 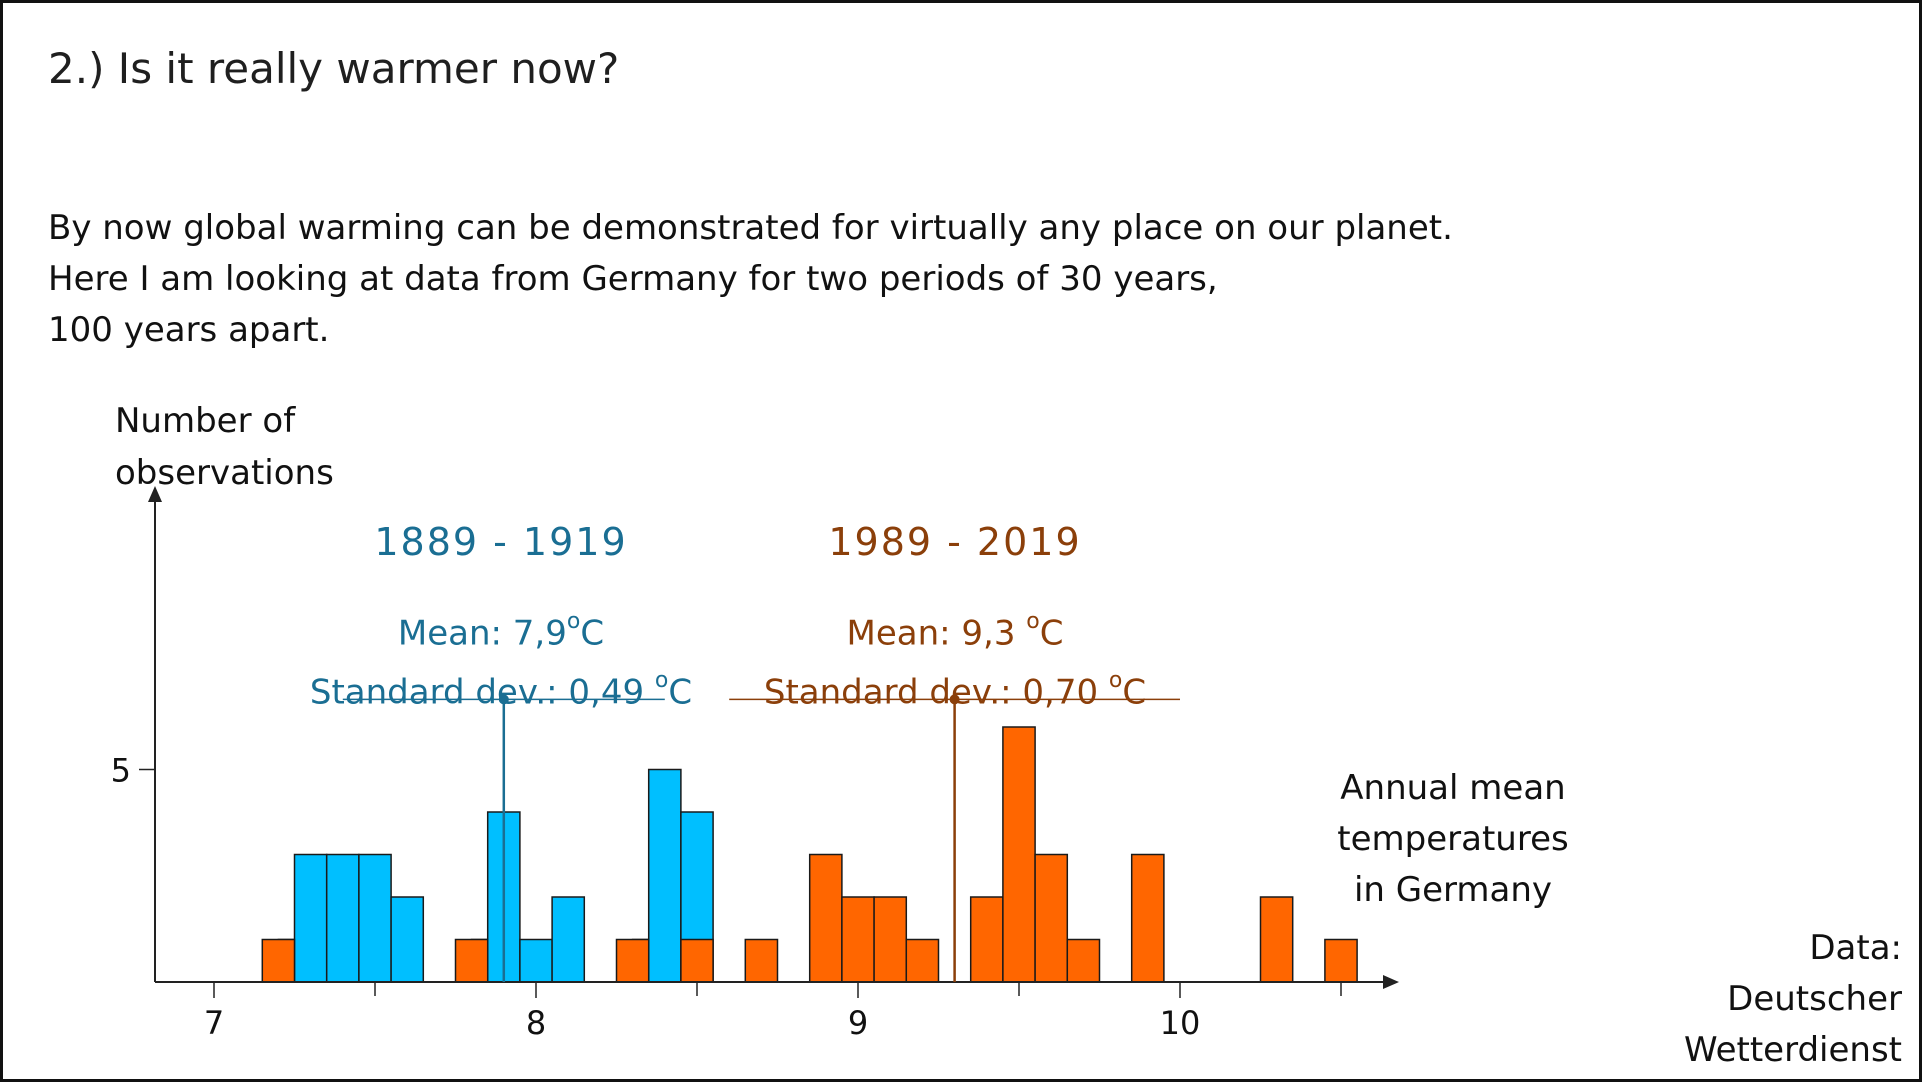 What do you see at coordinates (1134, 692) in the screenshot?
I see `period-2-sd-unit: C` at bounding box center [1134, 692].